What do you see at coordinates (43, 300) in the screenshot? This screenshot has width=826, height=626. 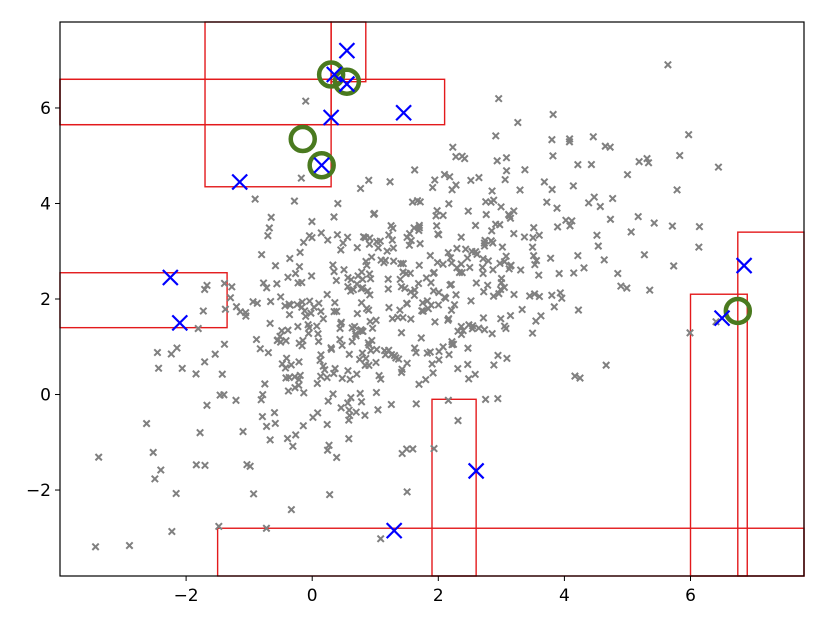 I see `y-axis-ticks: −2 0 2 4 6` at bounding box center [43, 300].